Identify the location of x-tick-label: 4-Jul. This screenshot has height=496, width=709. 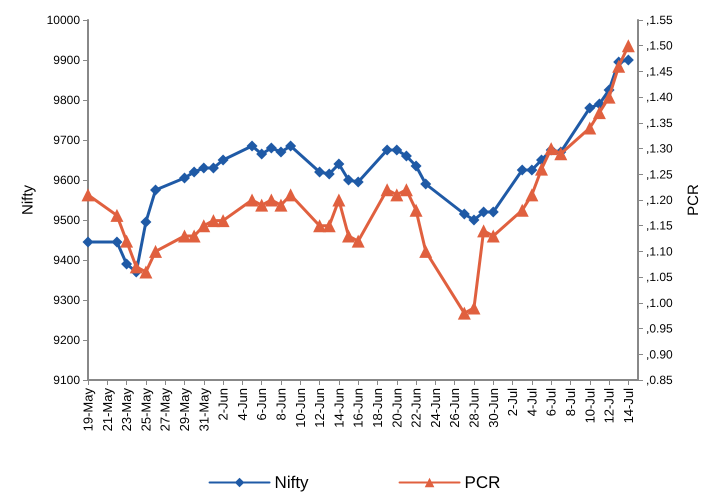
(532, 402).